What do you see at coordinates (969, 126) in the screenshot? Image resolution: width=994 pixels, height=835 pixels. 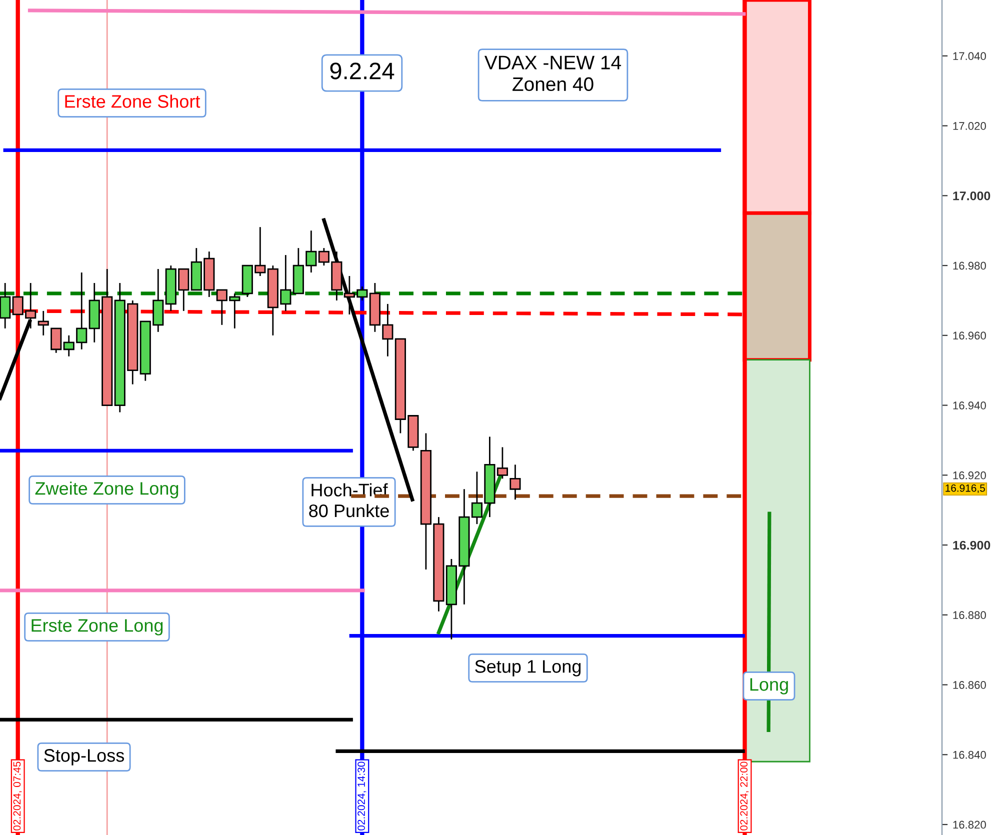 I see `y-tick-label: 17.020` at bounding box center [969, 126].